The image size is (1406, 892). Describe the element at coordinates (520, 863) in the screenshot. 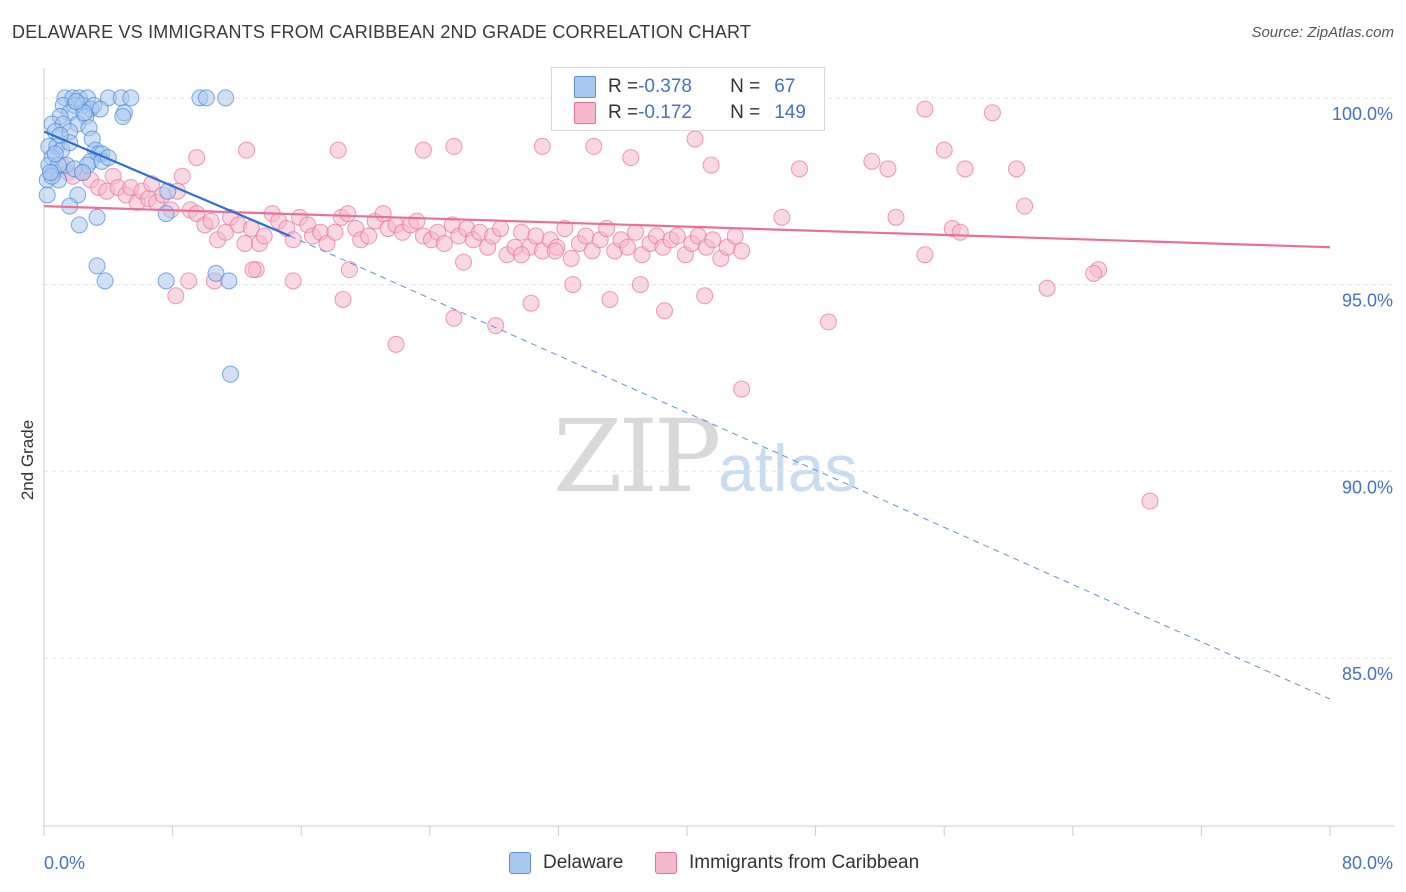

I see `bottom-legend-swatch-delaware` at that location.